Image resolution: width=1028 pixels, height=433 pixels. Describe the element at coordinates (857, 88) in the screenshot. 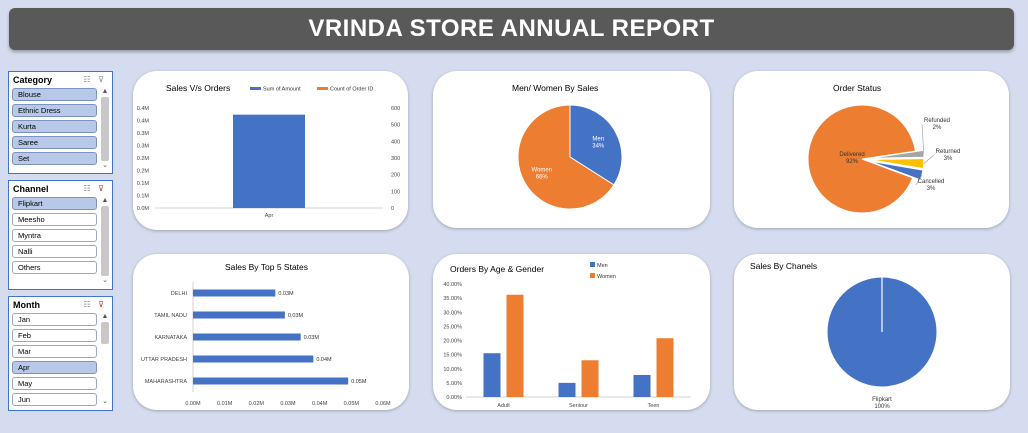

I see `order-status-title: Order Status` at that location.